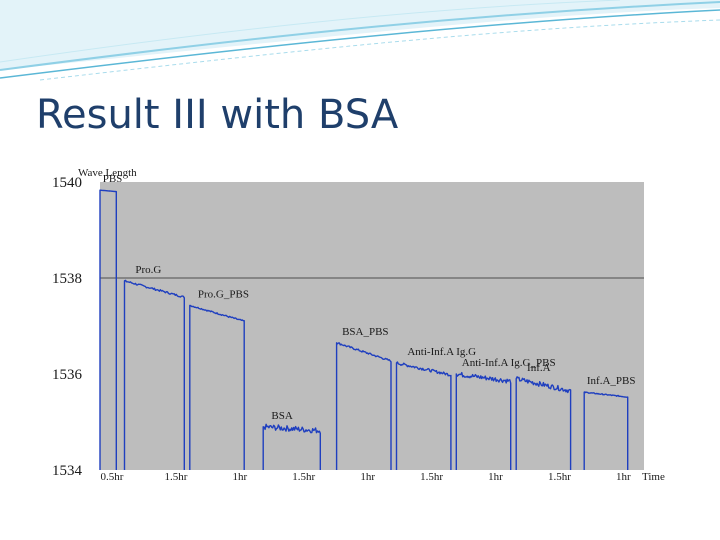 The height and width of the screenshot is (540, 720). What do you see at coordinates (148, 270) in the screenshot?
I see `segment-annotation: Pro.G` at bounding box center [148, 270].